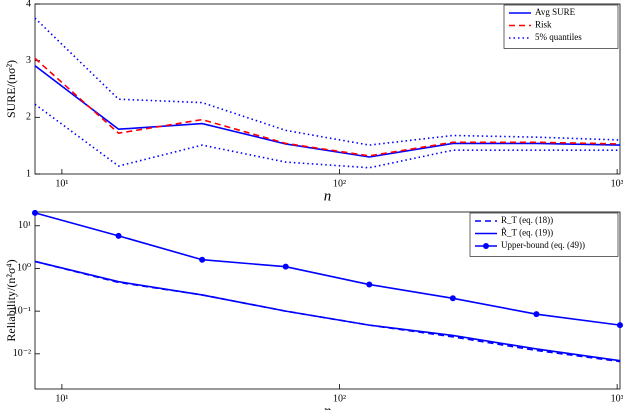  What do you see at coordinates (11, 300) in the screenshot?
I see `y-axis-label: Reliability/(n²σ⁴)` at bounding box center [11, 300].